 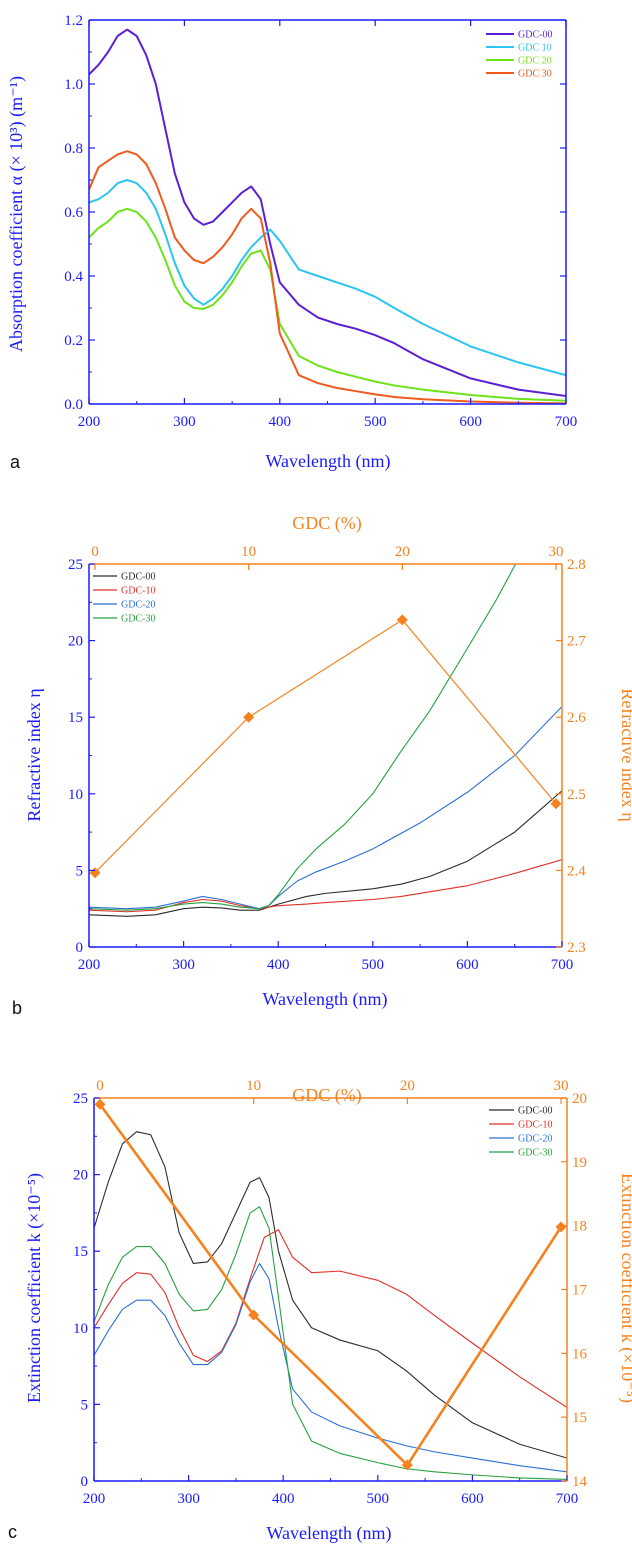 I want to click on panel-a-x-axis-title: Wavelength (nm), so click(x=327, y=461).